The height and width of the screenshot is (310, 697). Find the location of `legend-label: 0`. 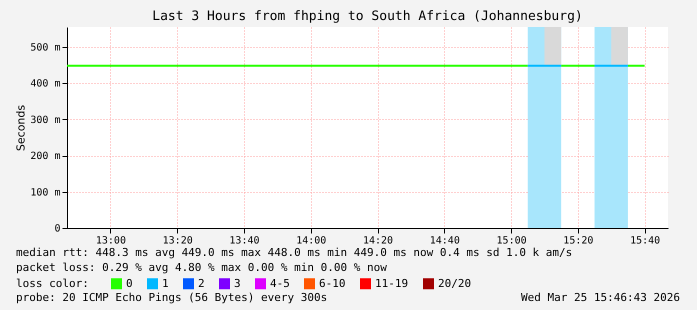

legend-label: 0 is located at coordinates (129, 283).